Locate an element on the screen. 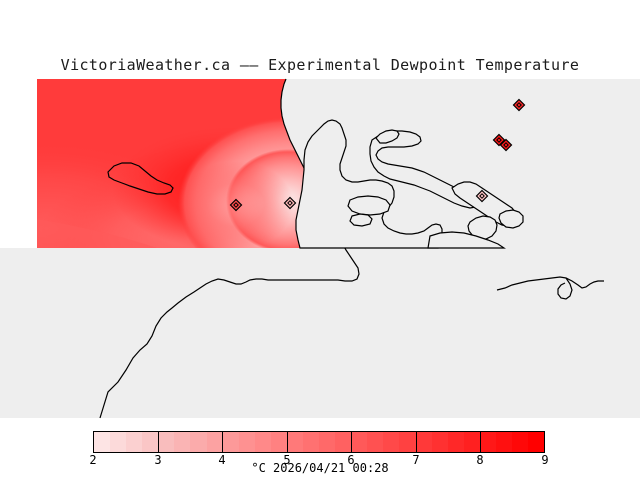  colorbar-tick-label: 4 is located at coordinates (222, 460).